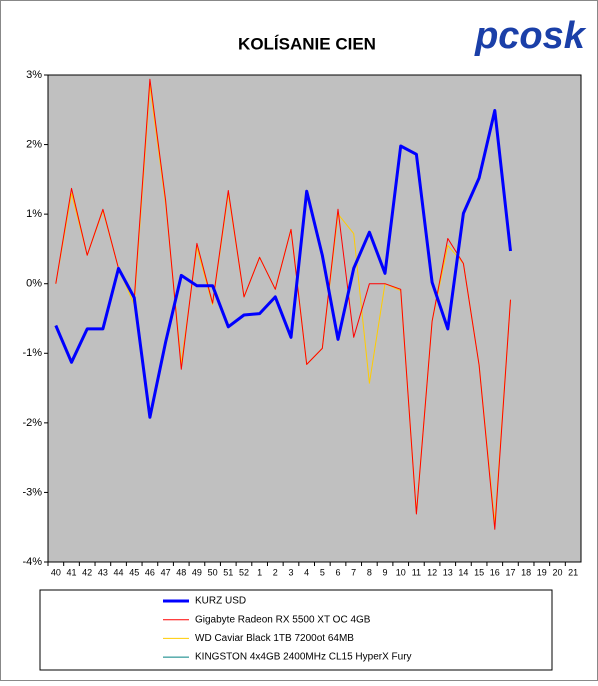 The height and width of the screenshot is (686, 598). What do you see at coordinates (416, 572) in the screenshot?
I see `x-tick-label: 11` at bounding box center [416, 572].